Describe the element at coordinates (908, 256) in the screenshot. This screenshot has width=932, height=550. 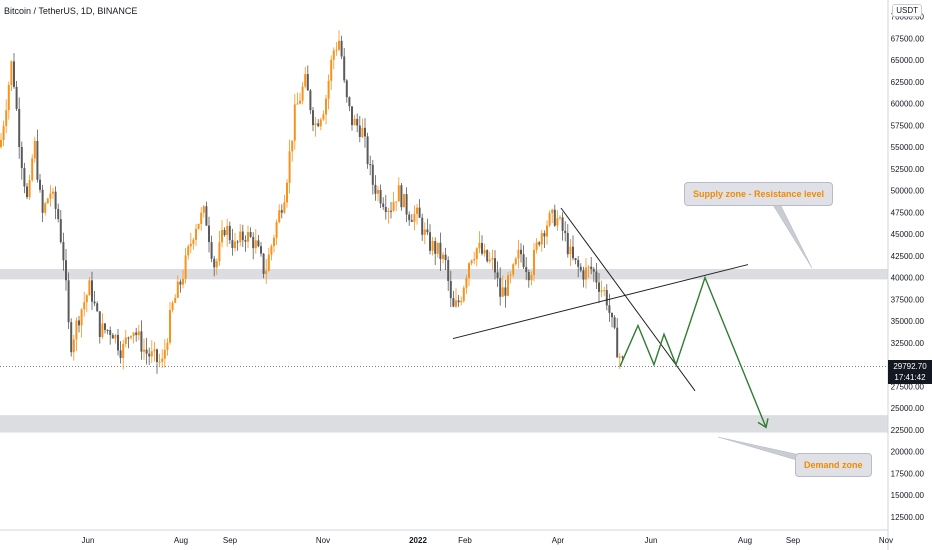
I see `y-tick-label: 42500.00` at that location.